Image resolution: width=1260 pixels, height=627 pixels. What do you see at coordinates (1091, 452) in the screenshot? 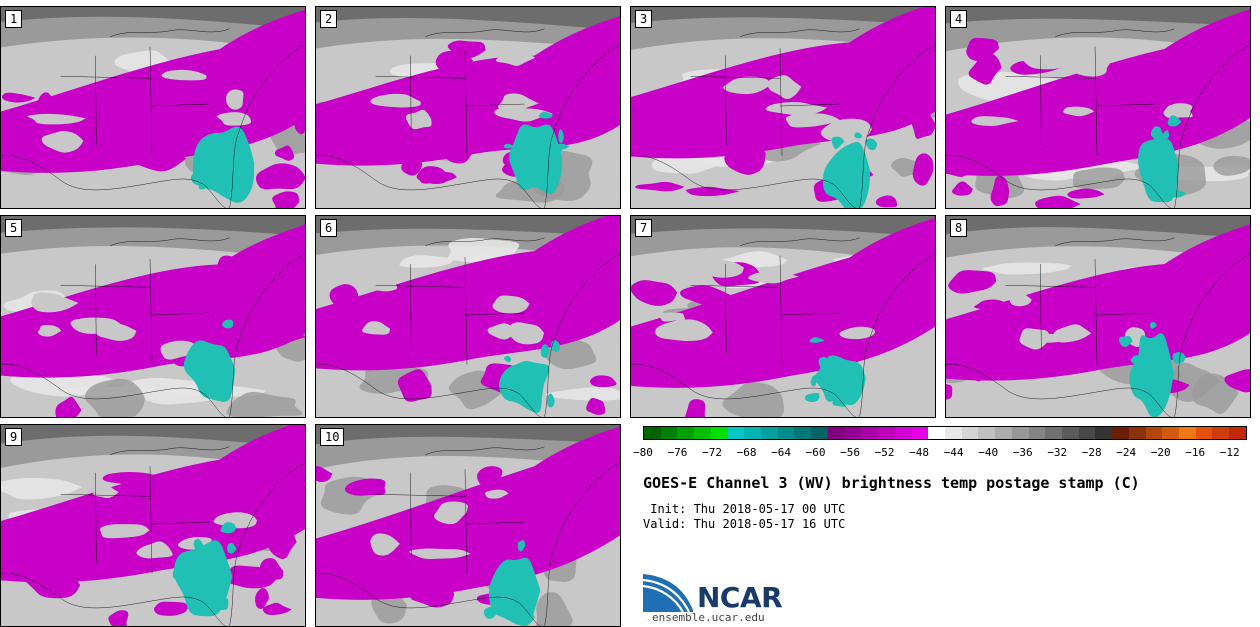
I see `colorbar-tick-label: −28` at bounding box center [1091, 452].